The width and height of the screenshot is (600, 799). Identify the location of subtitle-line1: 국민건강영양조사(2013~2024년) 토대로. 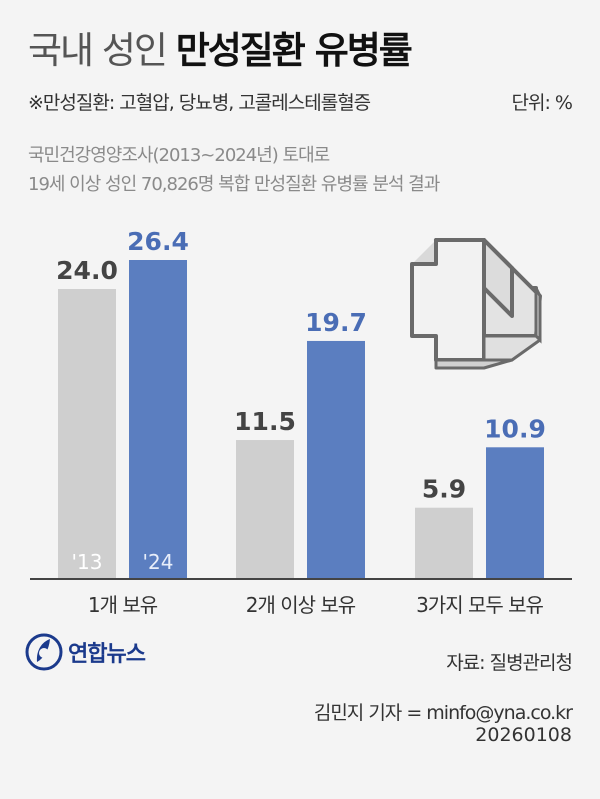
(179, 155).